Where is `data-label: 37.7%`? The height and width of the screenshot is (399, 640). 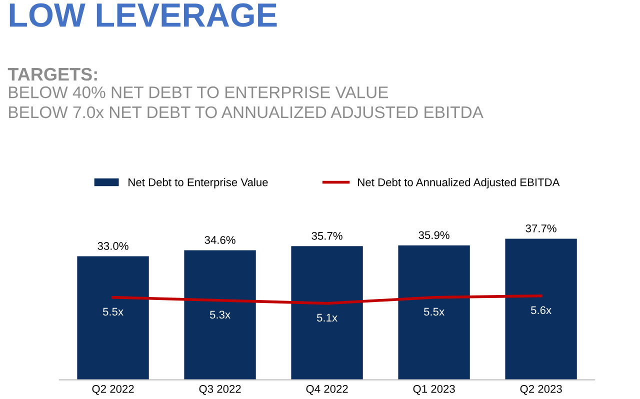 data-label: 37.7% is located at coordinates (541, 228).